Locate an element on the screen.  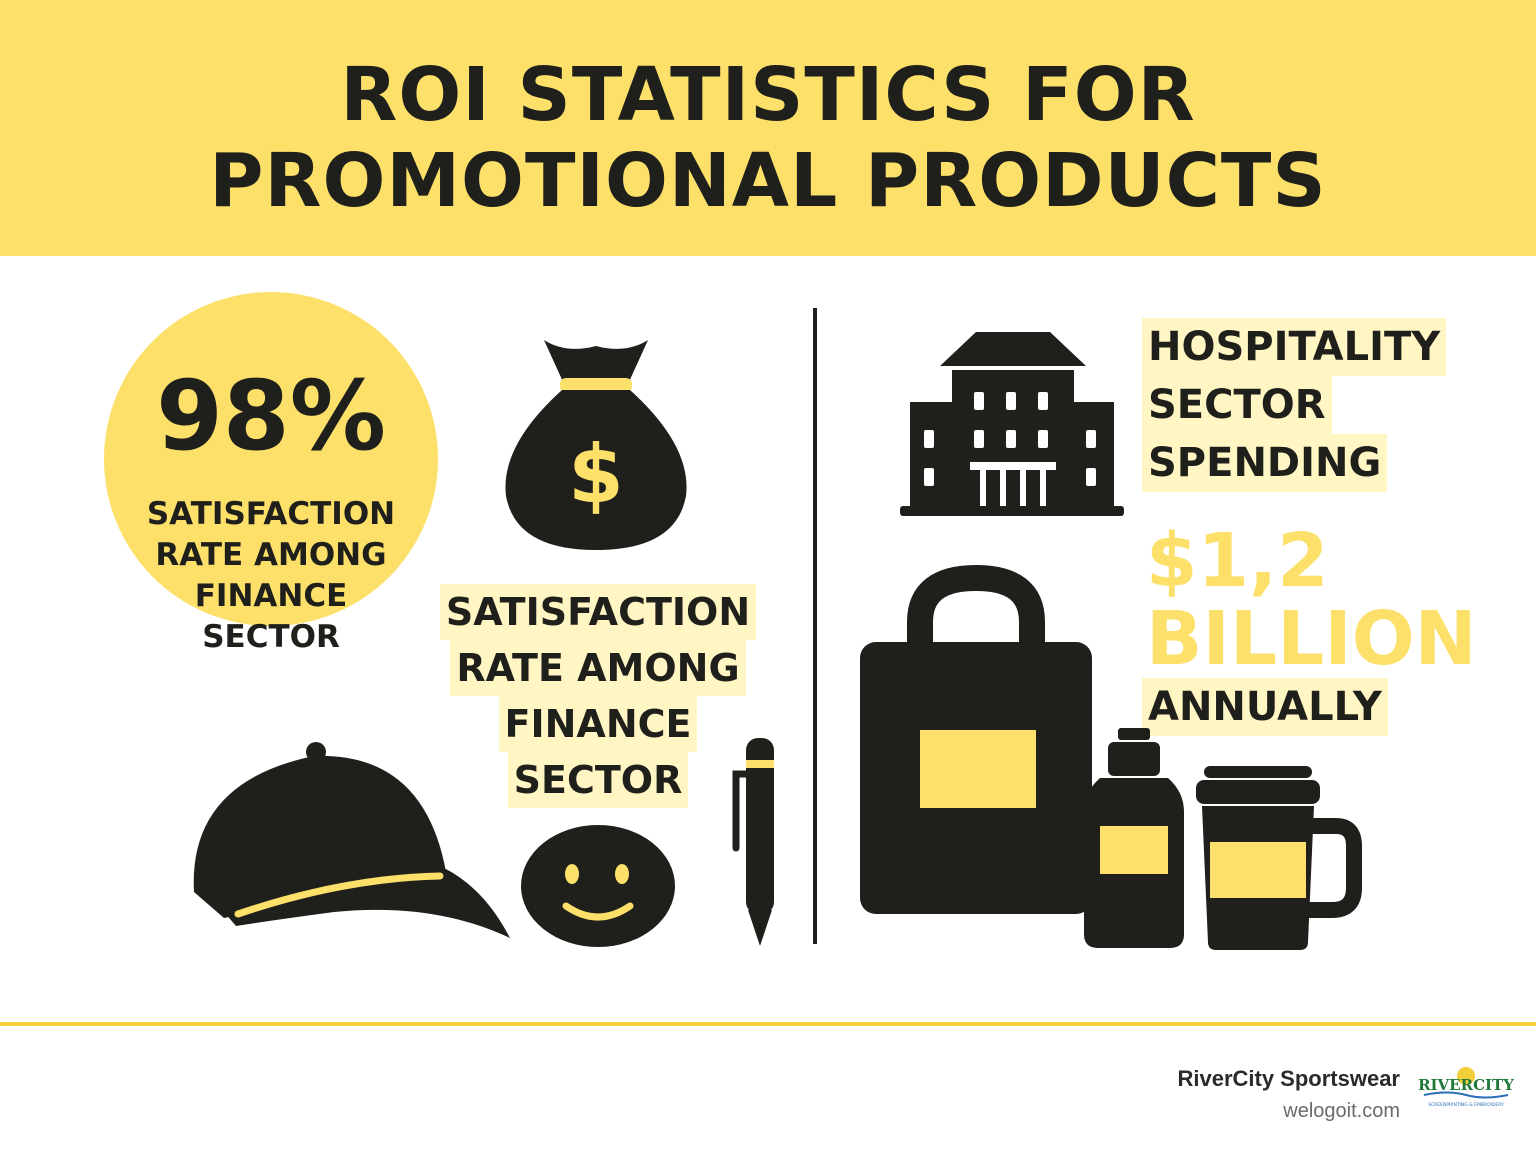
label-line: SPENDING is located at coordinates (1265, 463).